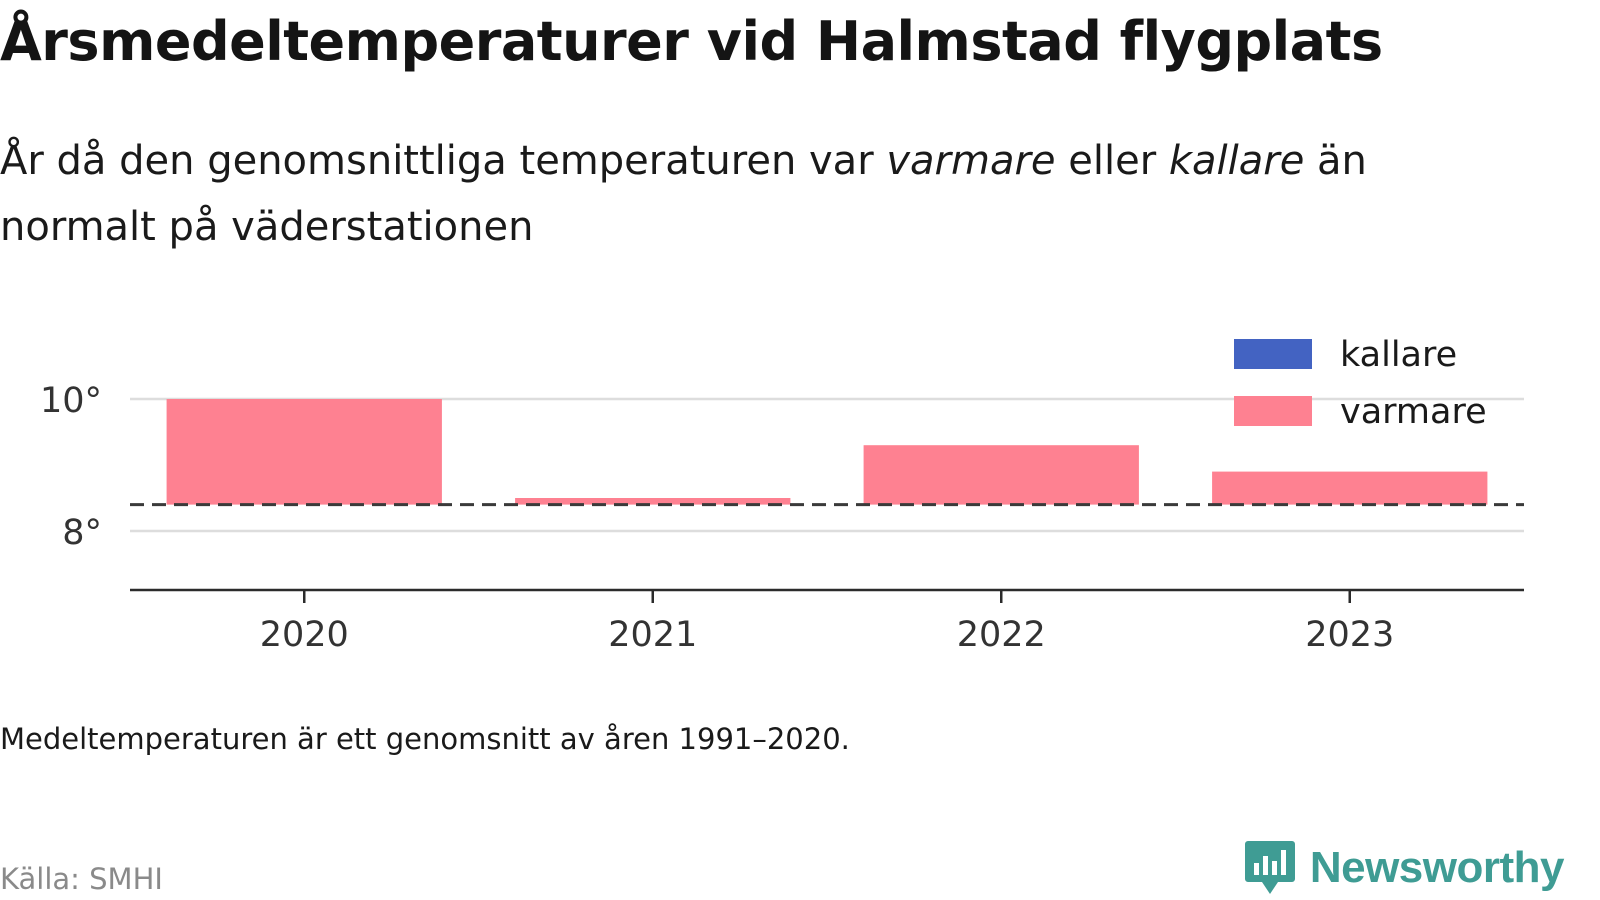  Describe the element at coordinates (827, 452) in the screenshot. I see `bars` at that location.